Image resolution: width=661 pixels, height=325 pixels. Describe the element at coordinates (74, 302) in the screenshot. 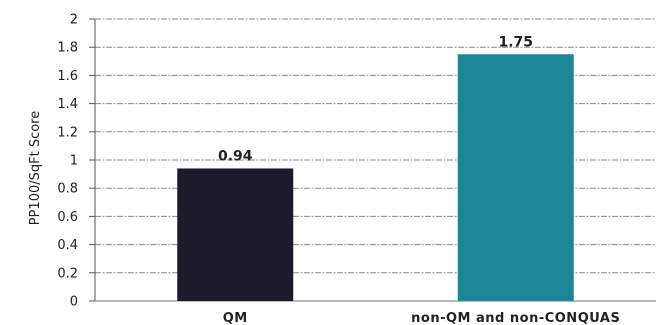

I see `y-tick-label: 0` at that location.